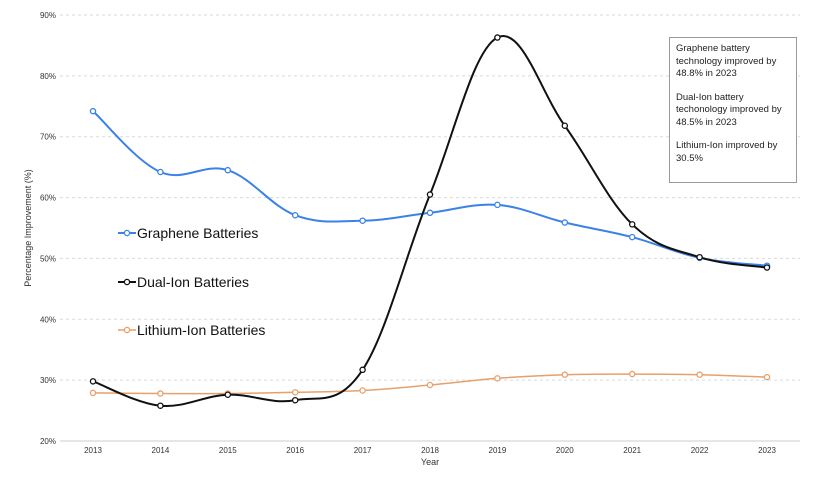 The image size is (822, 481). I want to click on legend-marker-lithium-ion, so click(127, 330).